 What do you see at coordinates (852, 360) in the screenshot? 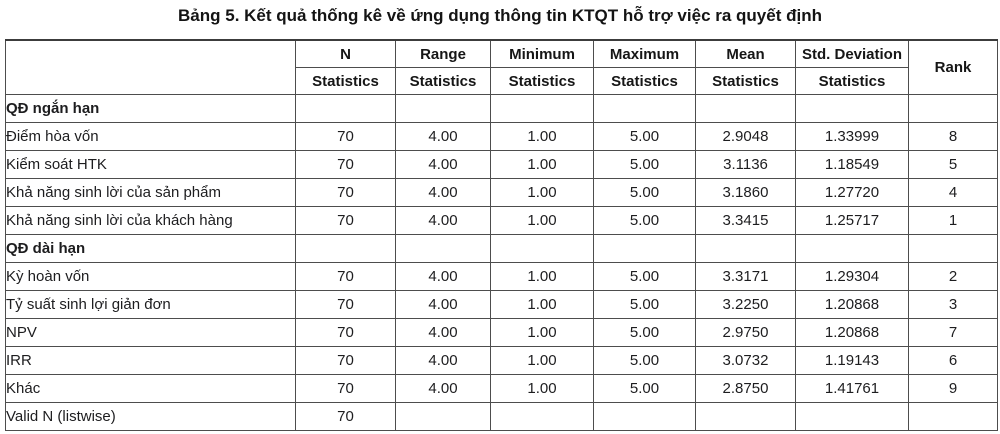
I see `cell-std-deviation: 1.19143` at bounding box center [852, 360].